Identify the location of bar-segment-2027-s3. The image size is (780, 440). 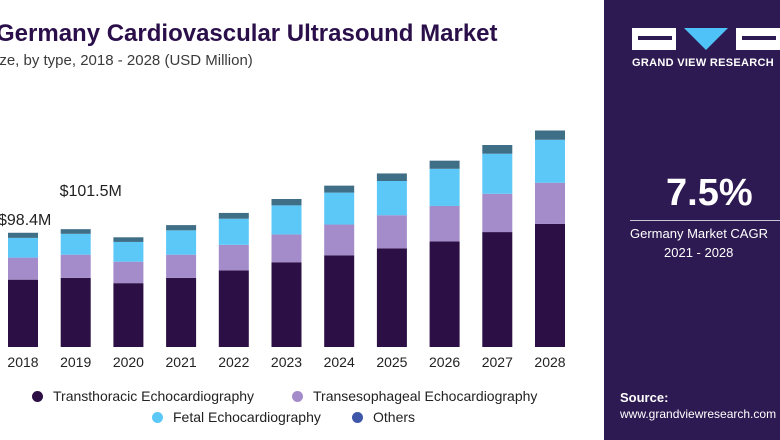
(497, 149).